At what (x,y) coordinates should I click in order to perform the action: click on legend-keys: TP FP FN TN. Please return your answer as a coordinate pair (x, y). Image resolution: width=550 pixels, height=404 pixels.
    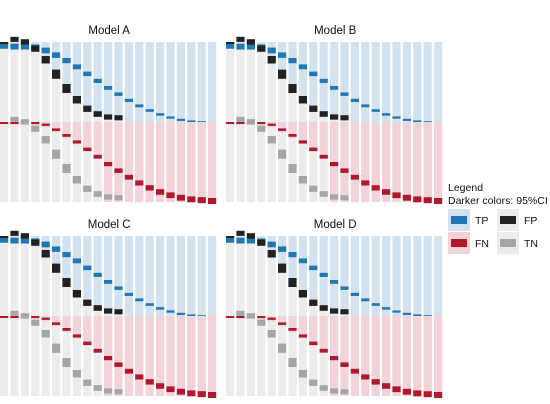
    Looking at the image, I should click on (493, 231).